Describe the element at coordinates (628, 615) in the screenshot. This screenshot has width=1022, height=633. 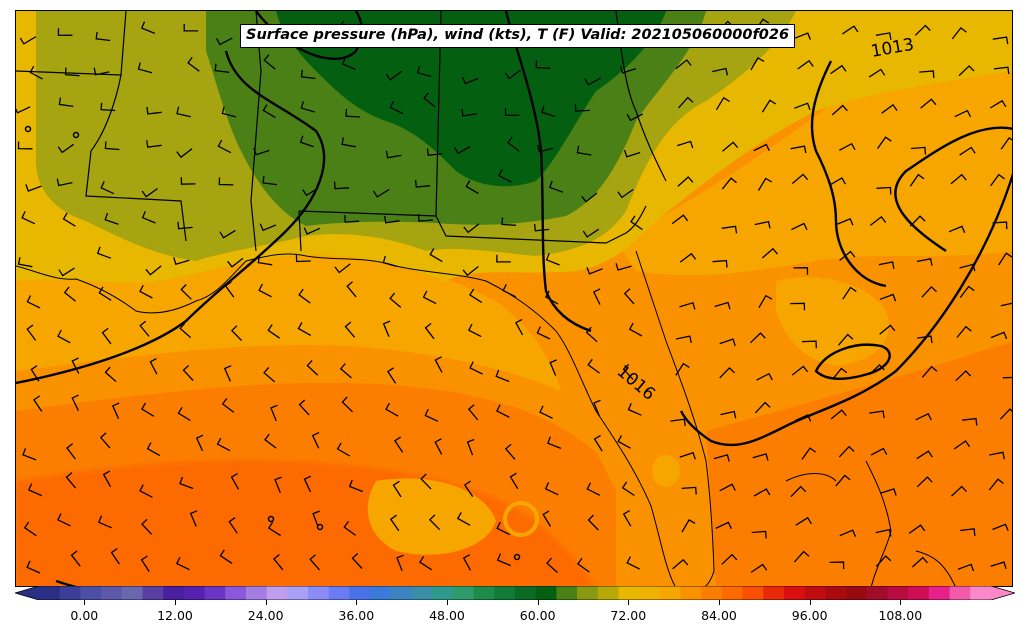
I see `colorbar-tick-label: 72.00` at that location.